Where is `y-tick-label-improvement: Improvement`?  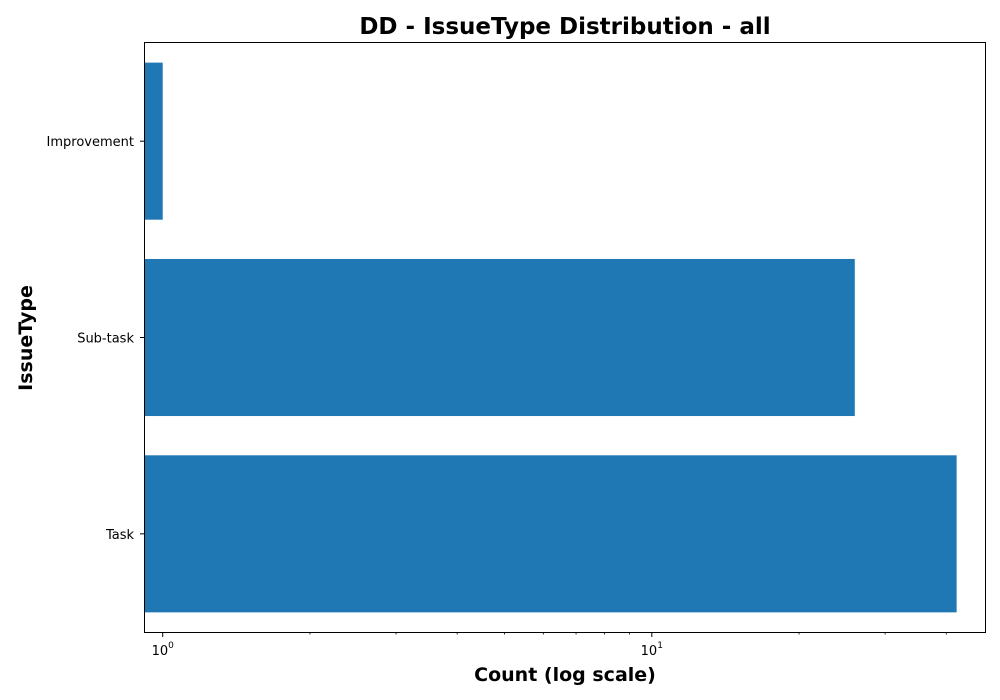 y-tick-label-improvement: Improvement is located at coordinates (90, 142).